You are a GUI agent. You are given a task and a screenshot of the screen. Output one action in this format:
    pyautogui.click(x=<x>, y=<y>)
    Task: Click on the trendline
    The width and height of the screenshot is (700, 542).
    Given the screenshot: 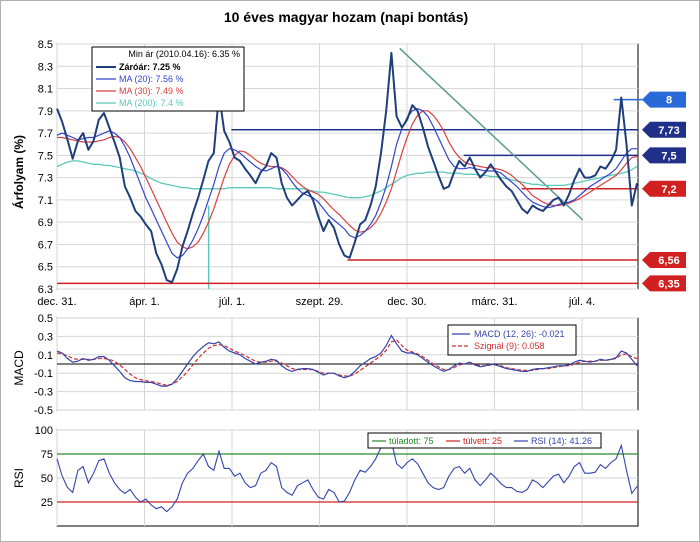 What is the action you would take?
    pyautogui.click(x=491, y=134)
    